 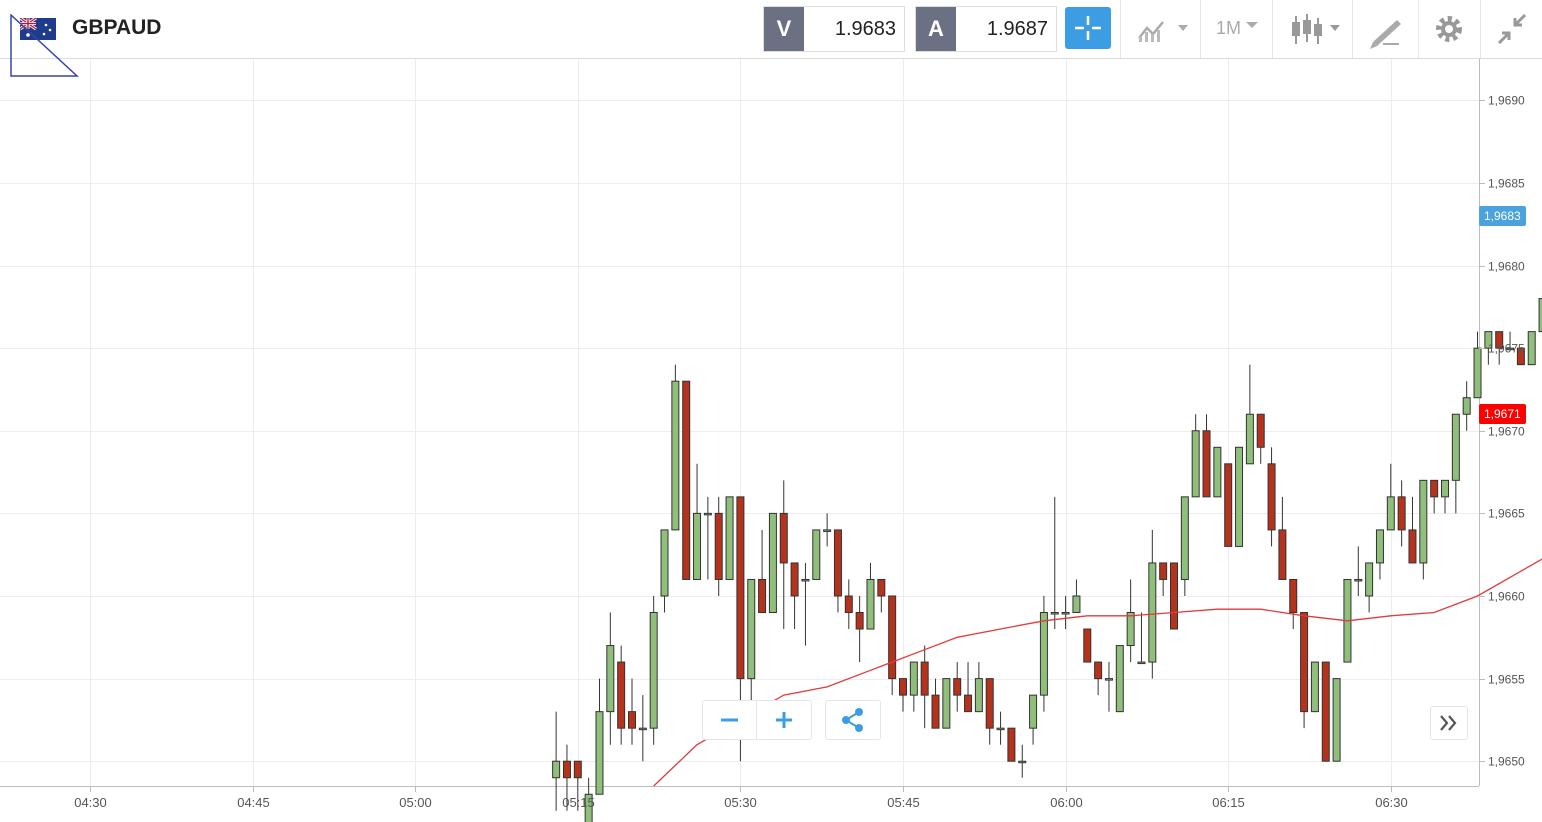 I want to click on y-tick-label: 1,9685, so click(x=1506, y=184).